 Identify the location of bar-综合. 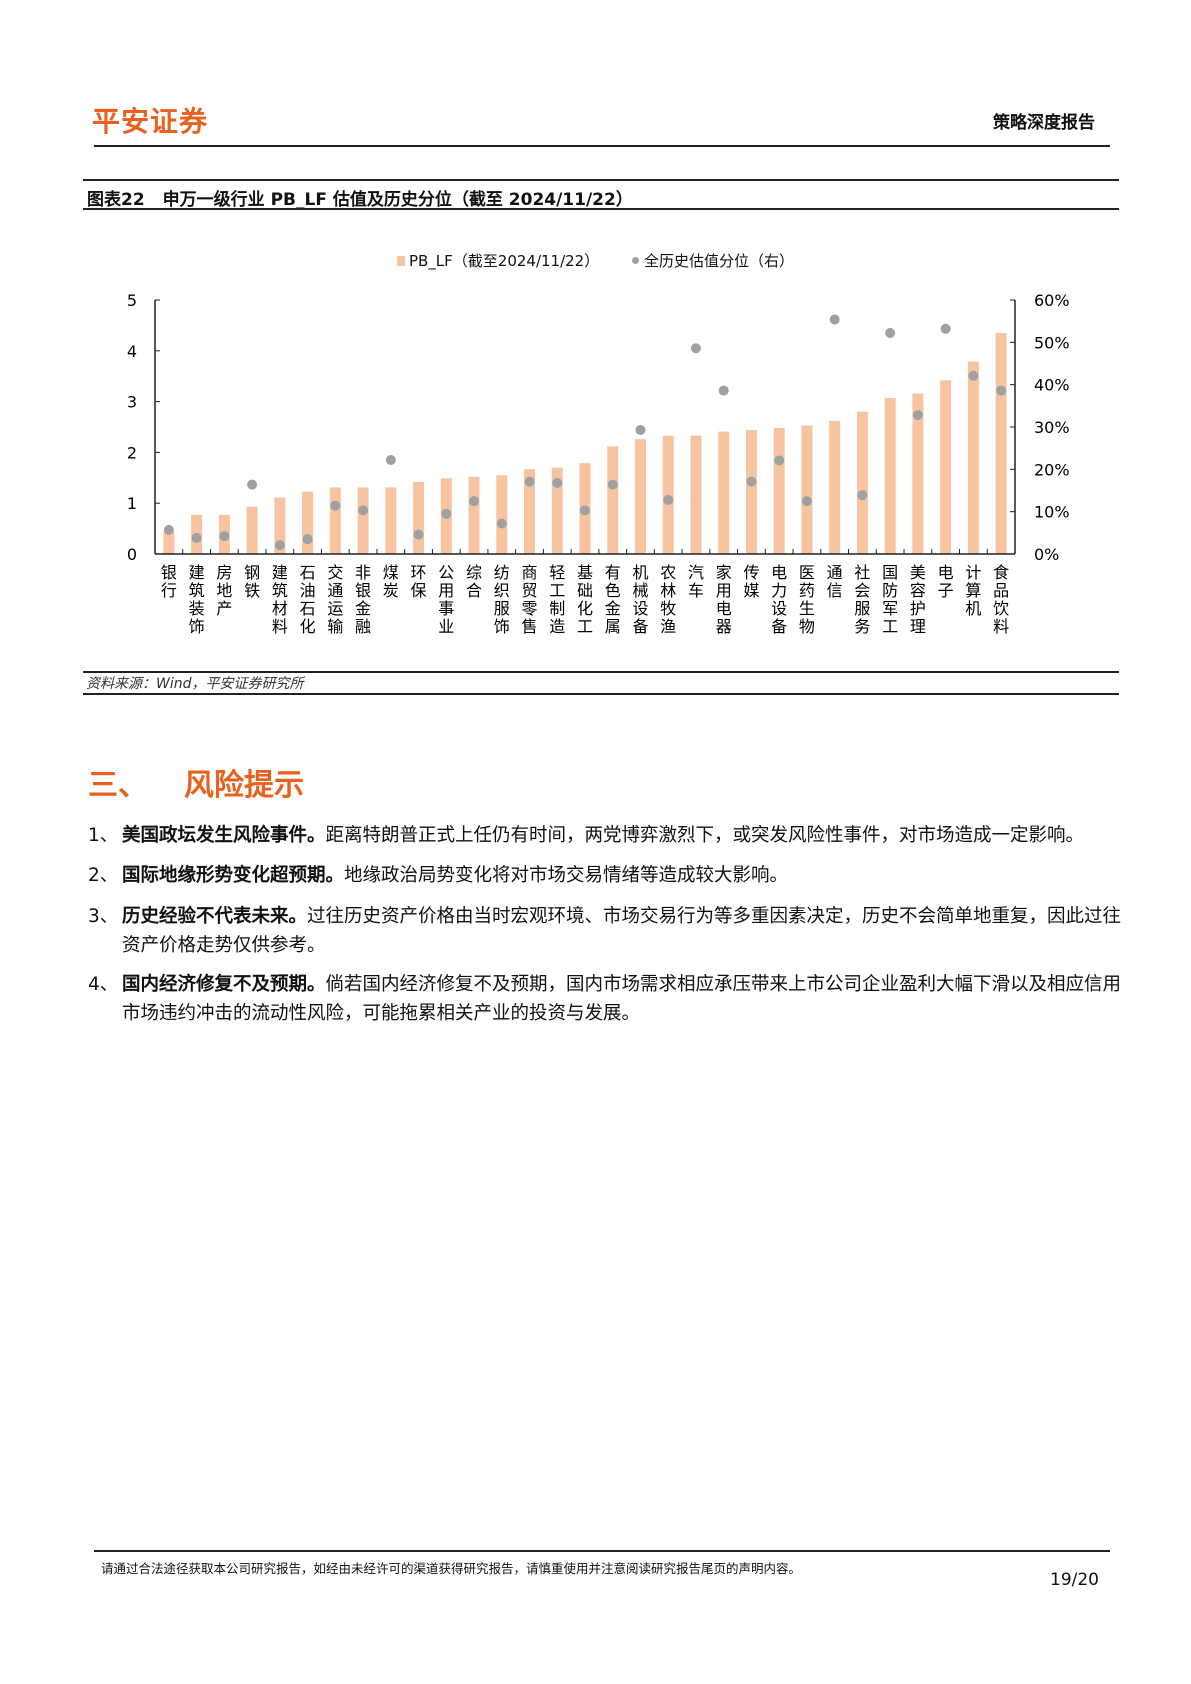
(474, 515).